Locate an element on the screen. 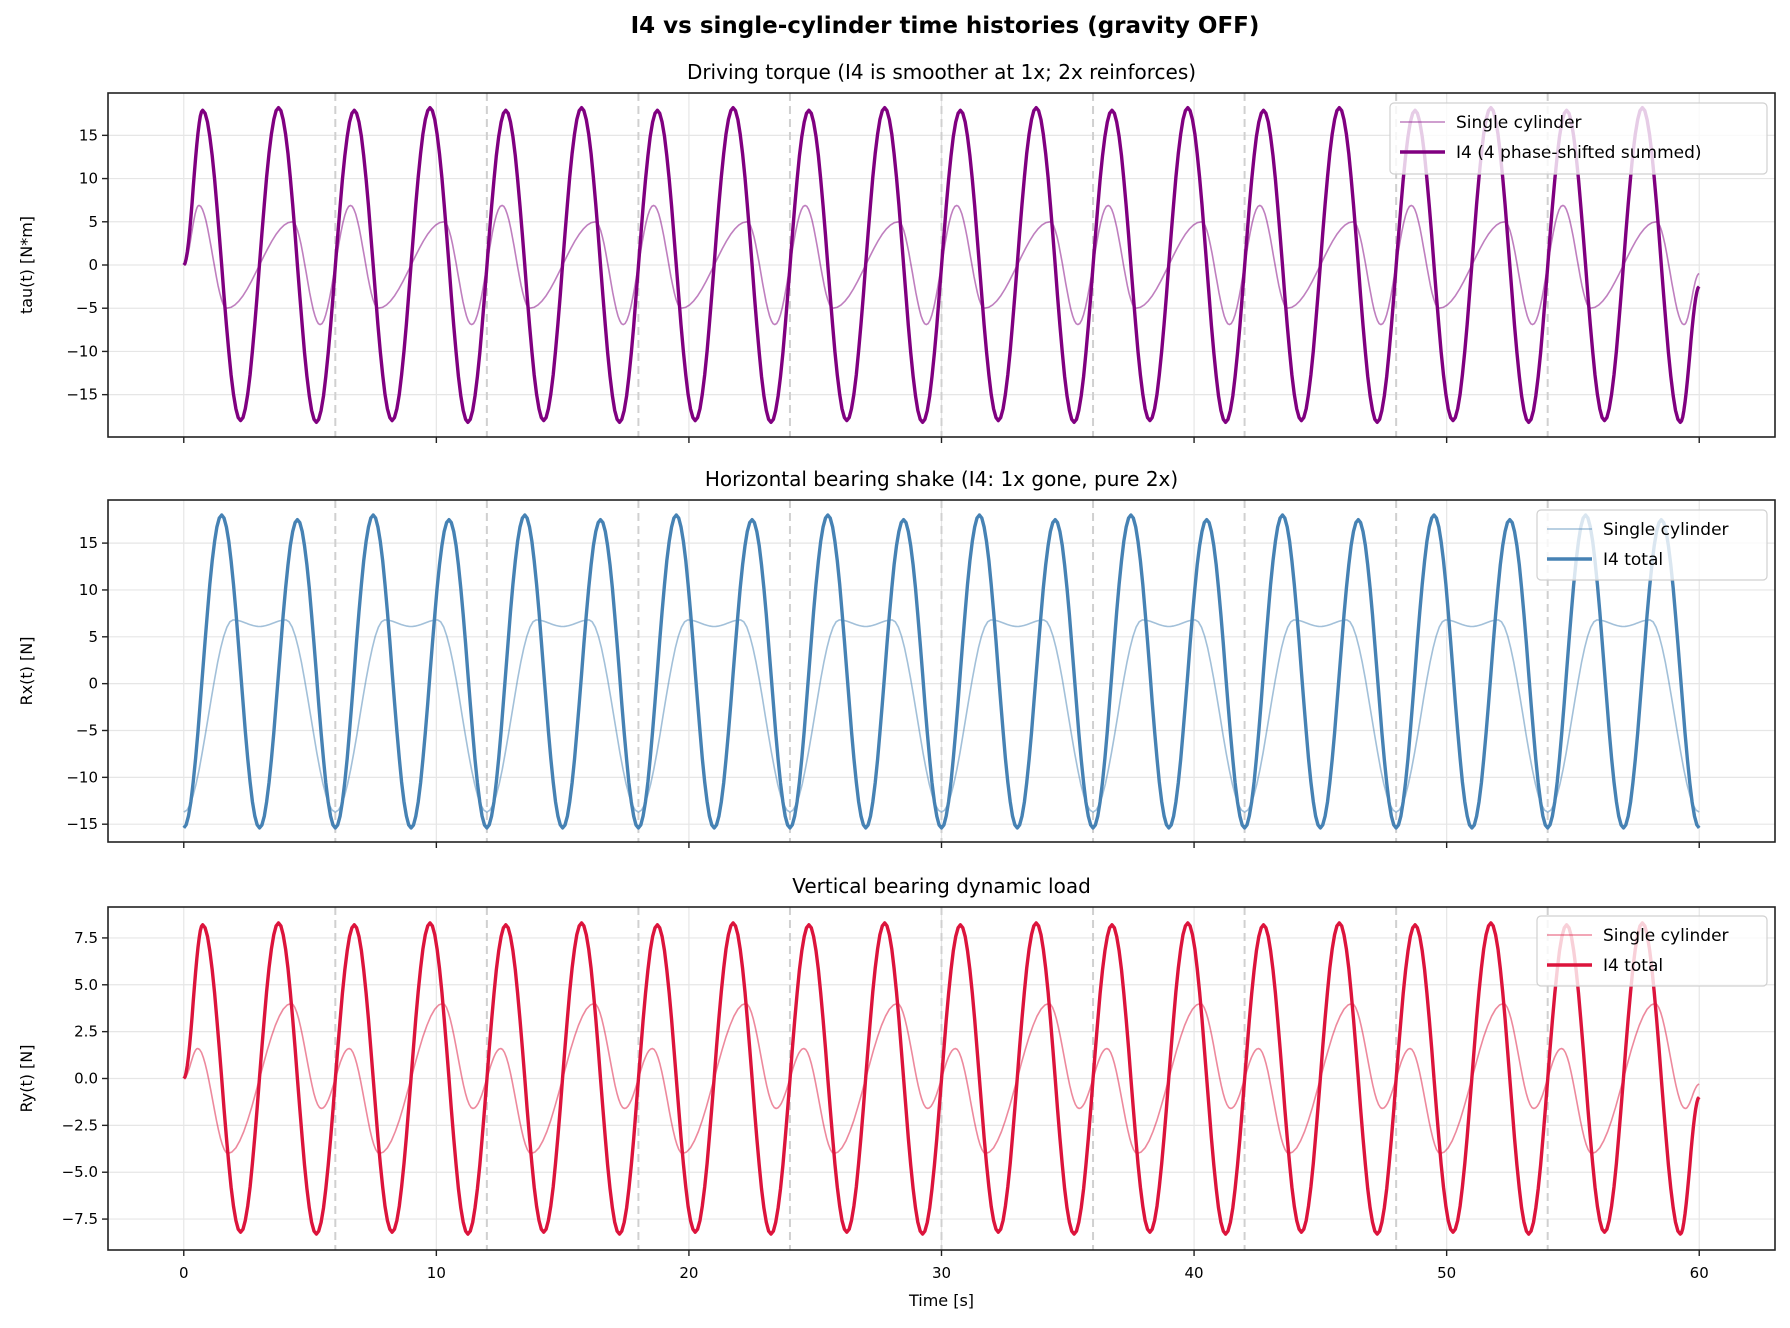 The image size is (1790, 1328). y-tick-label: 7.5 is located at coordinates (86, 938).